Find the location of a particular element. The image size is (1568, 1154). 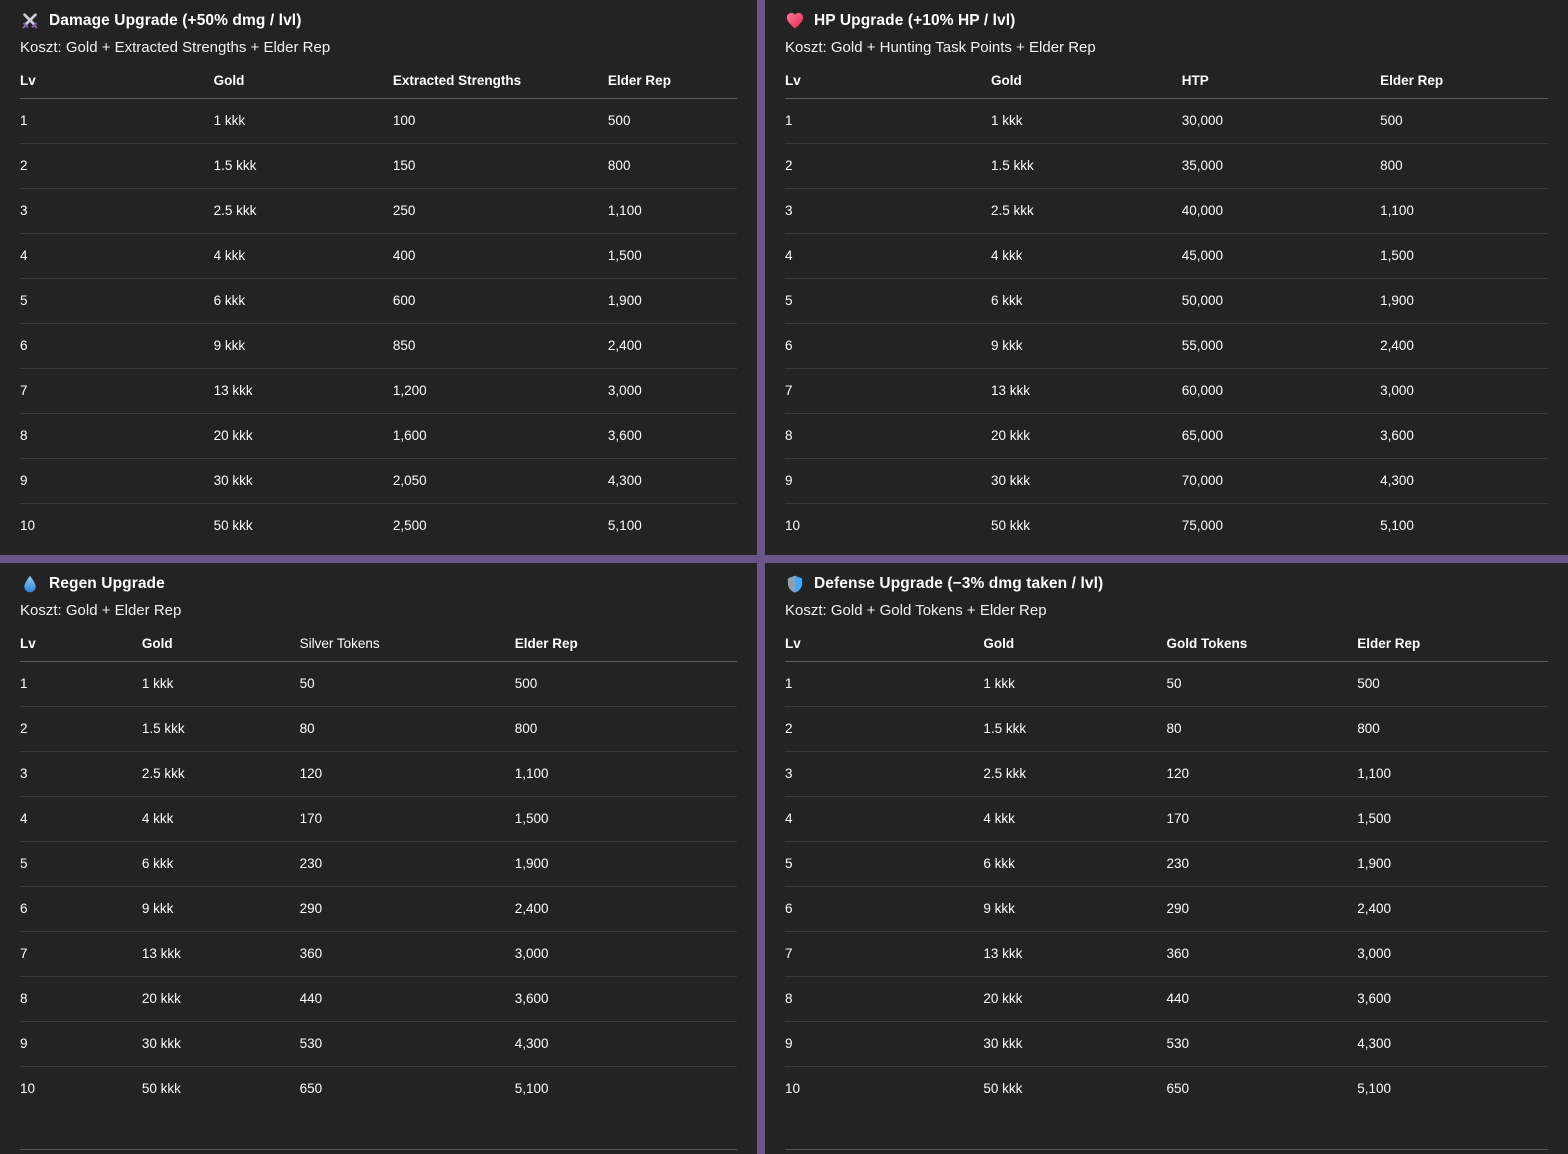

table-row: 4 4 kkk 45,000 1,500 is located at coordinates (1166, 255).